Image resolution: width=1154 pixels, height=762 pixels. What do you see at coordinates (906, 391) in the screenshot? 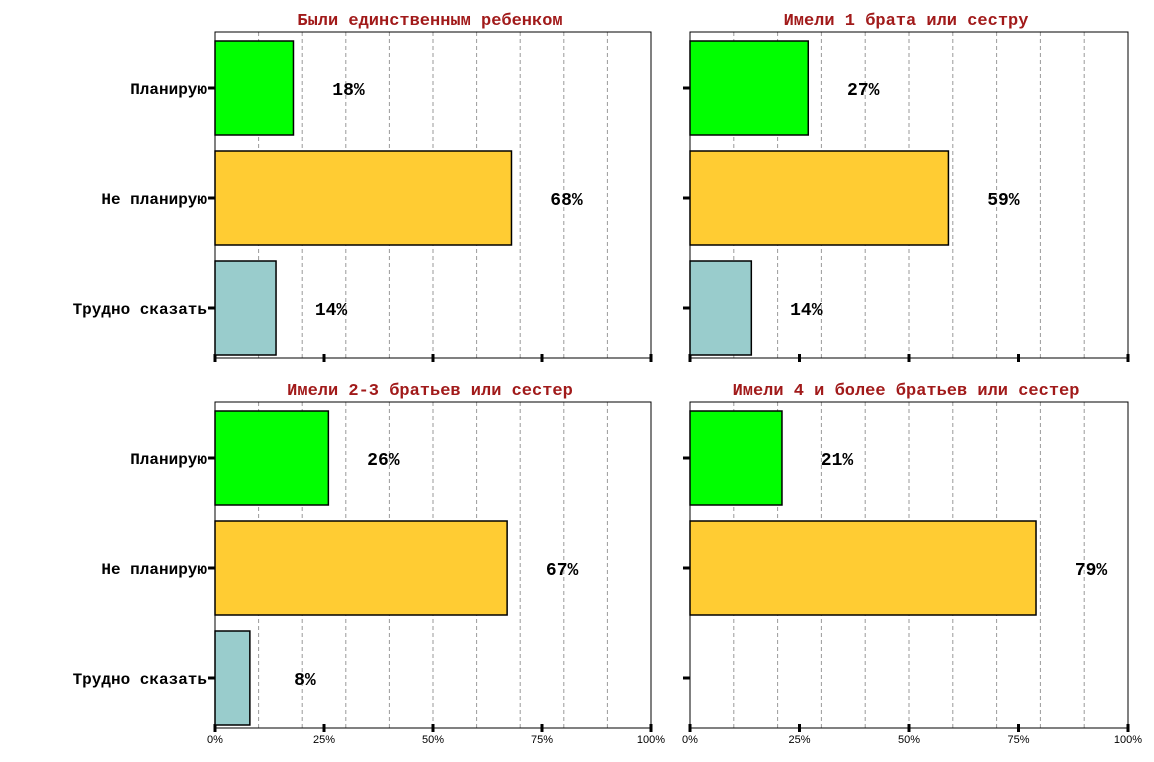
I see `panel-title: Имели 4 и более братьев или сестер` at bounding box center [906, 391].